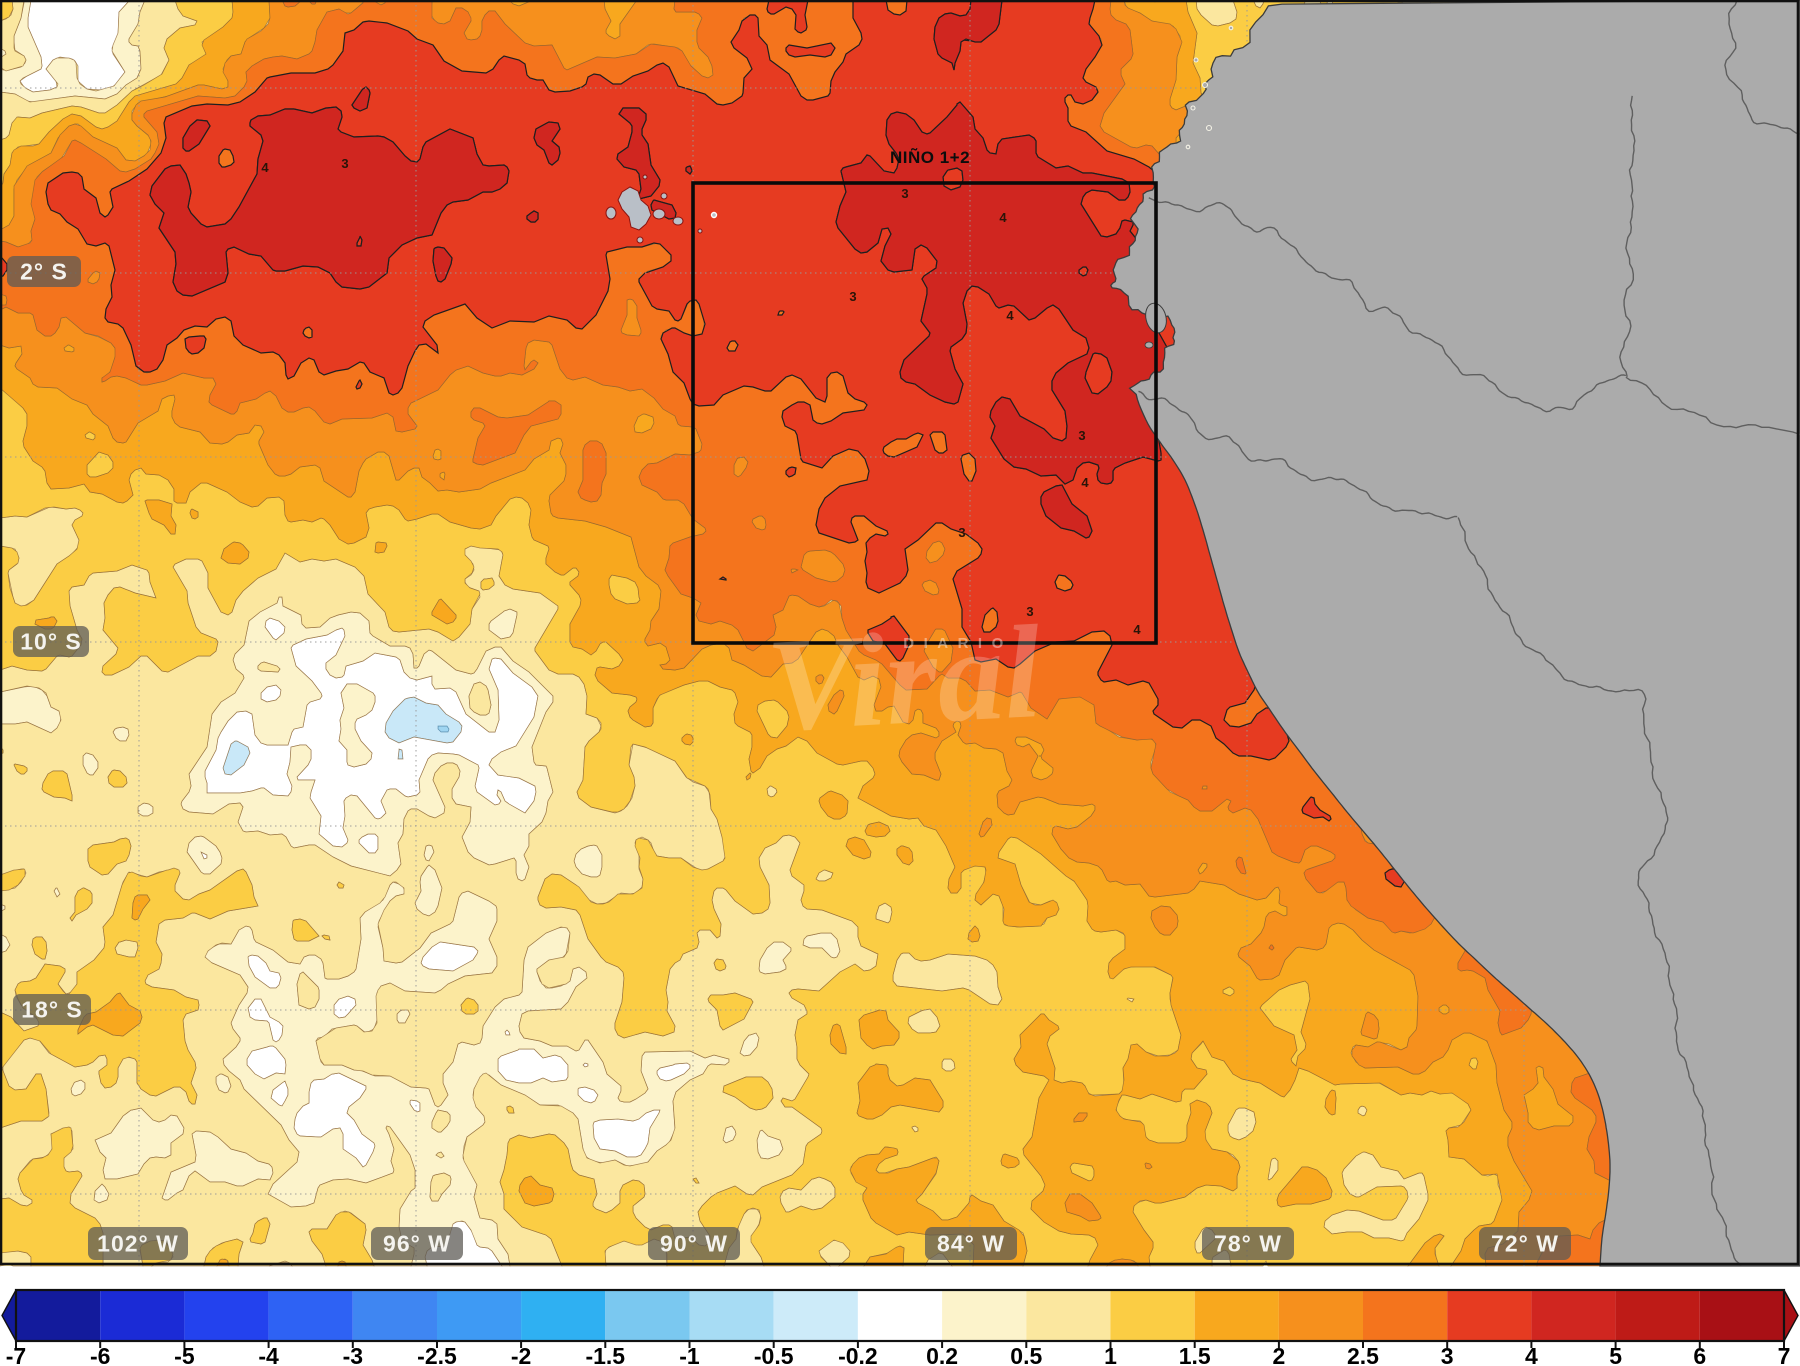  What do you see at coordinates (942, 1354) in the screenshot?
I see `svg-text: 0.2` at bounding box center [942, 1354].